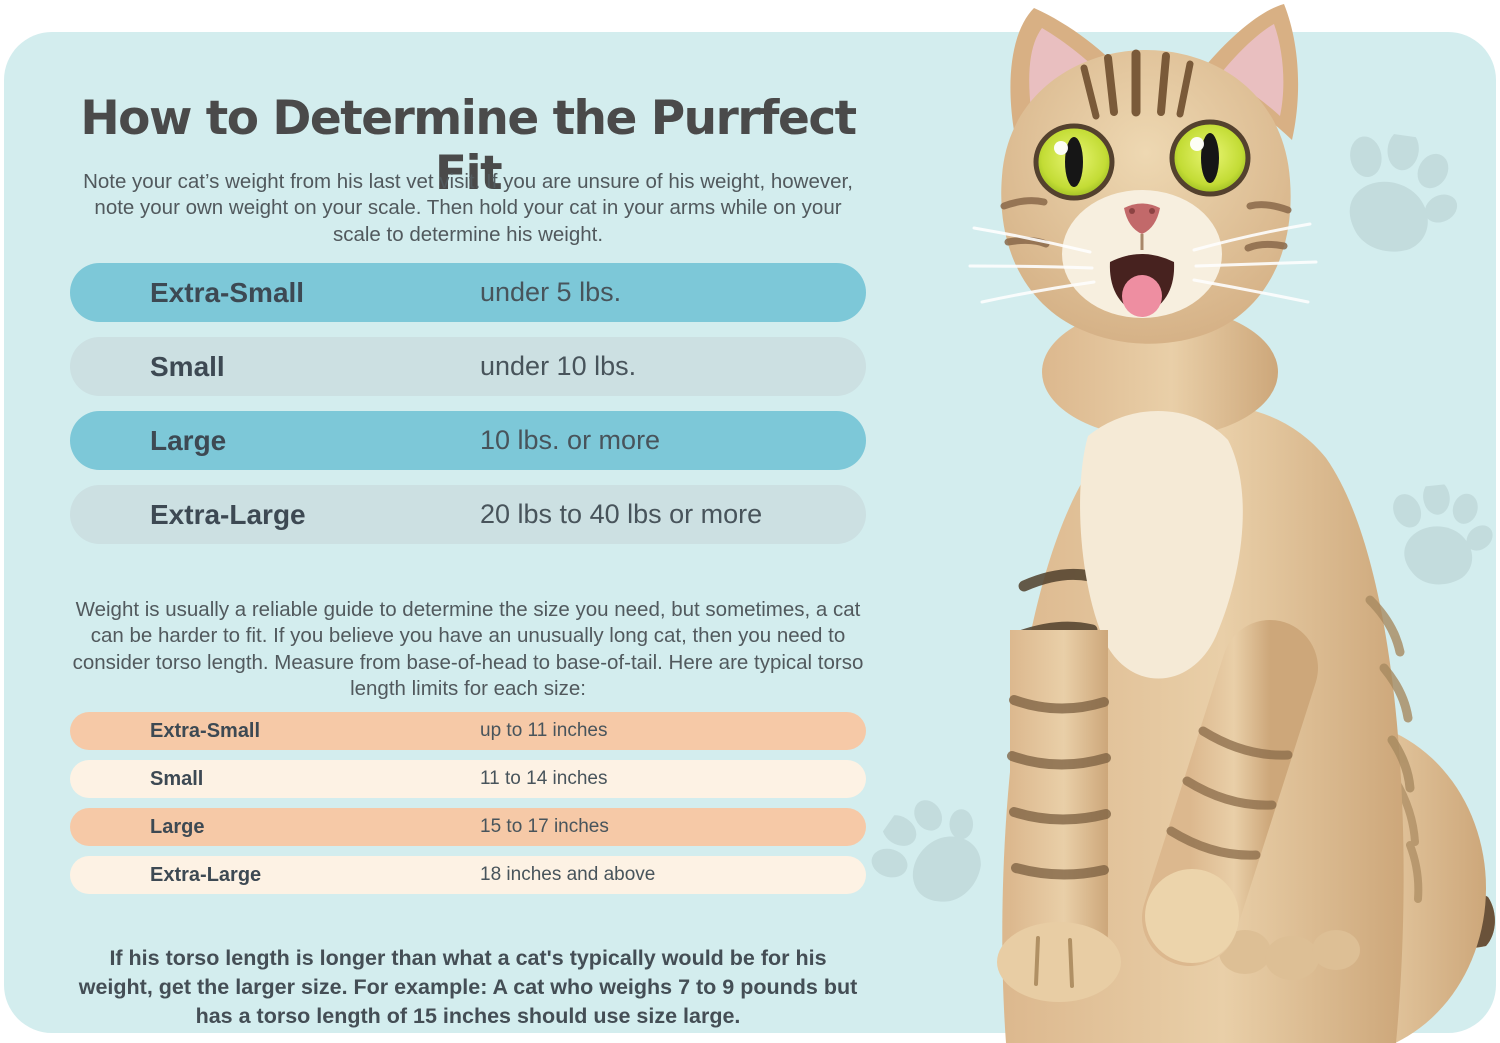 This screenshot has height=1043, width=1500. What do you see at coordinates (544, 778) in the screenshot?
I see `size-value: 11 to 14 inches` at bounding box center [544, 778].